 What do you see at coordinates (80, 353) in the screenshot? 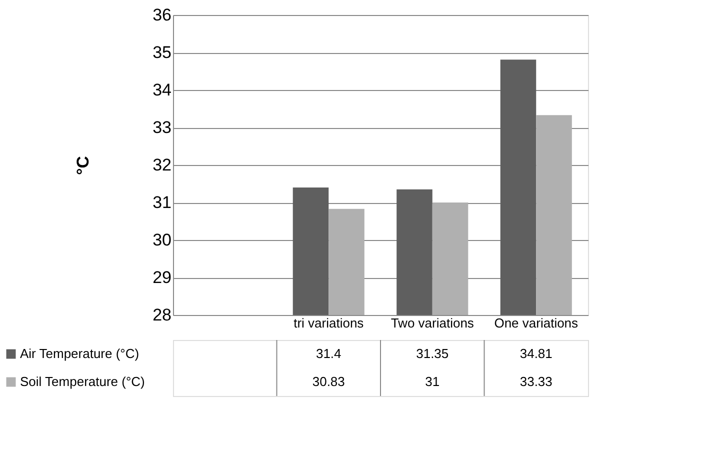
I see `legend-label: Air Temperature (°C)` at bounding box center [80, 353].